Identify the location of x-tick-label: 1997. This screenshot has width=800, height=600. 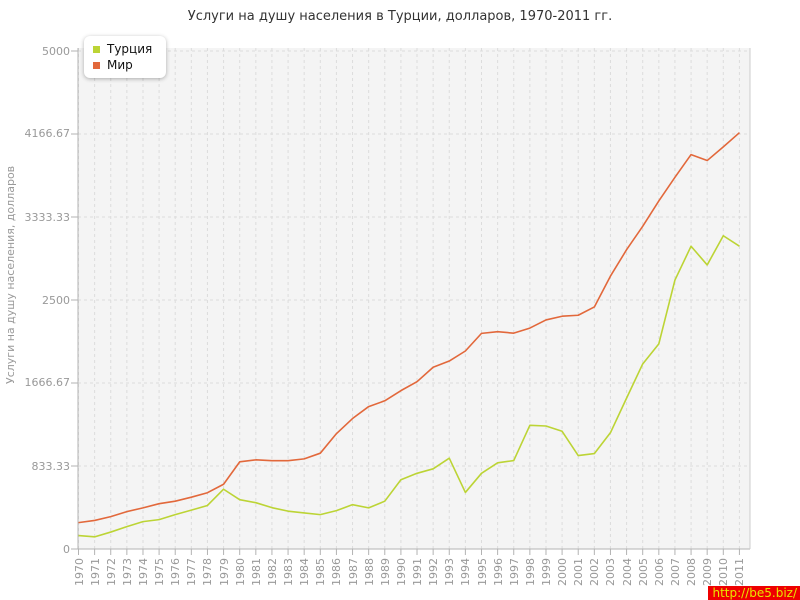
(514, 572).